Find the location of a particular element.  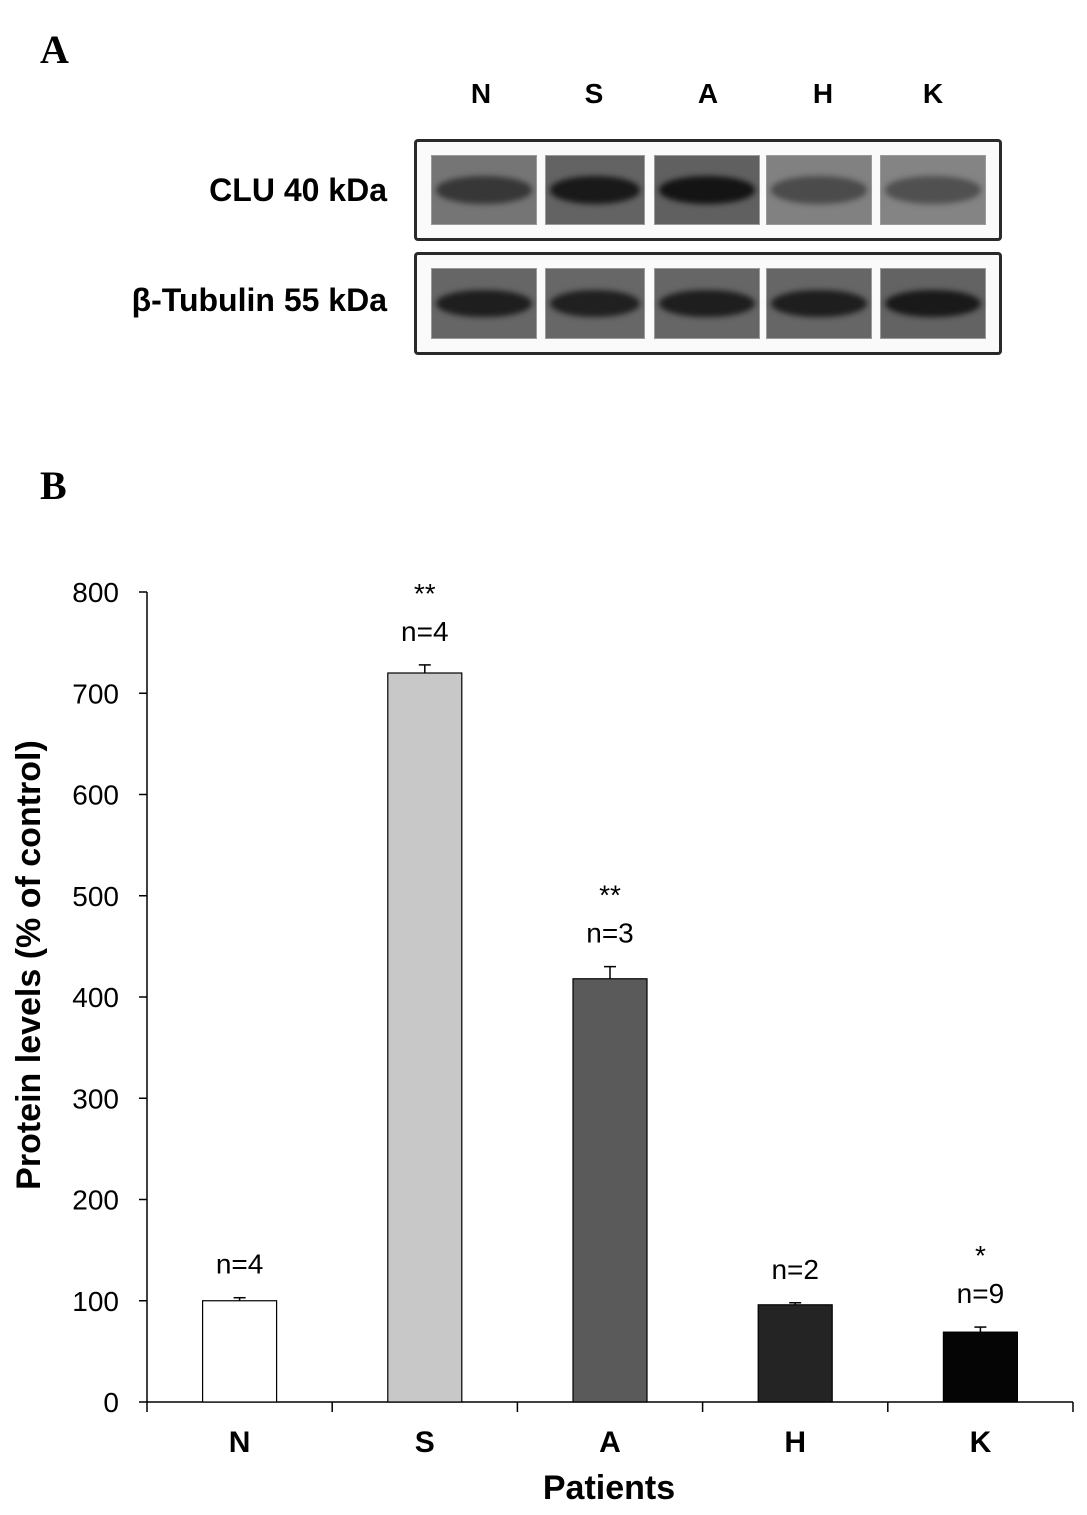

lane-label-k: K is located at coordinates (933, 93).